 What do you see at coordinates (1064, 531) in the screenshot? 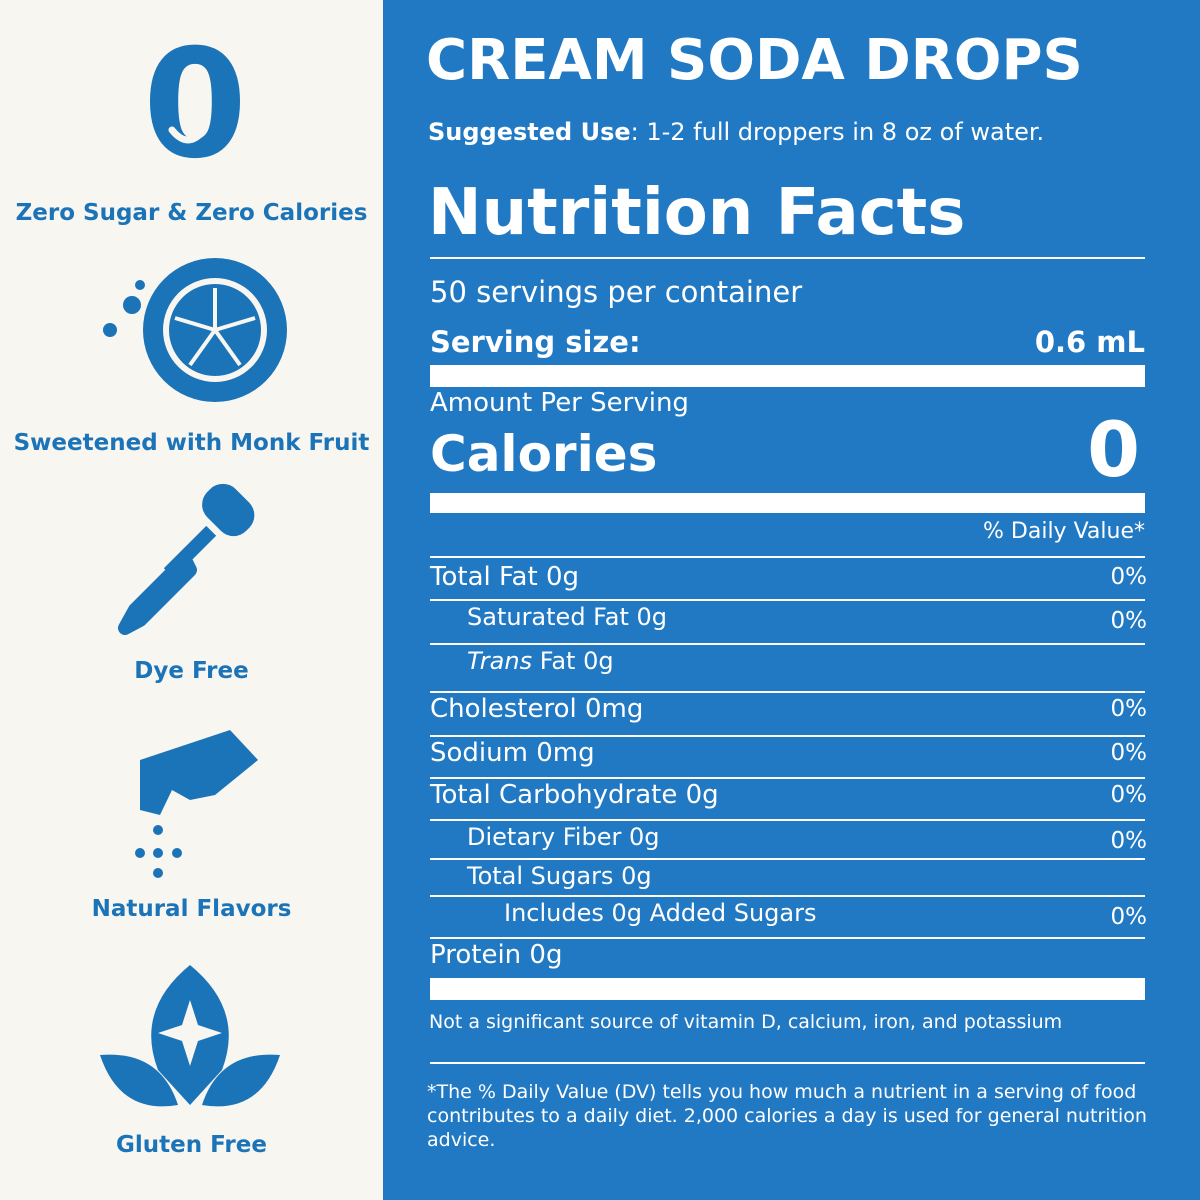
I see `dv-header: % Daily Value*` at bounding box center [1064, 531].